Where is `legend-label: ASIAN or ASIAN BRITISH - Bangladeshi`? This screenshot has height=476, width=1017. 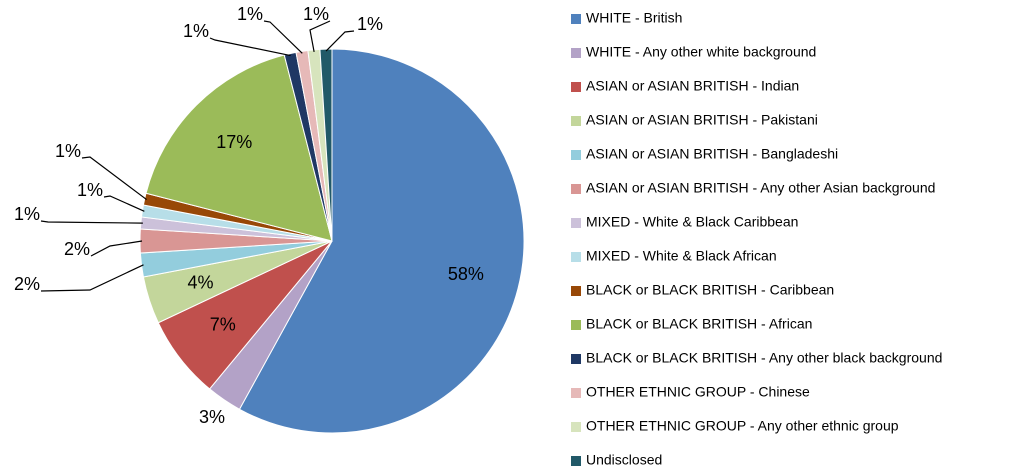 legend-label: ASIAN or ASIAN BRITISH - Bangladeshi is located at coordinates (712, 154).